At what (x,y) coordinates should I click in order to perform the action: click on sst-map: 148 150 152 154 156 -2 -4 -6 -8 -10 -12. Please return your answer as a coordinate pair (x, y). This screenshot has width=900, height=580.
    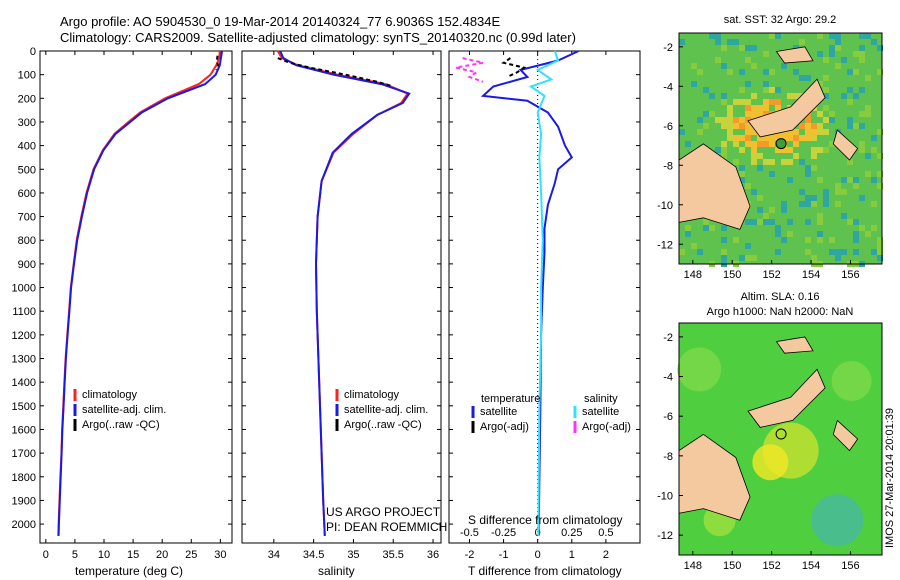
    Looking at the image, I should click on (770, 156).